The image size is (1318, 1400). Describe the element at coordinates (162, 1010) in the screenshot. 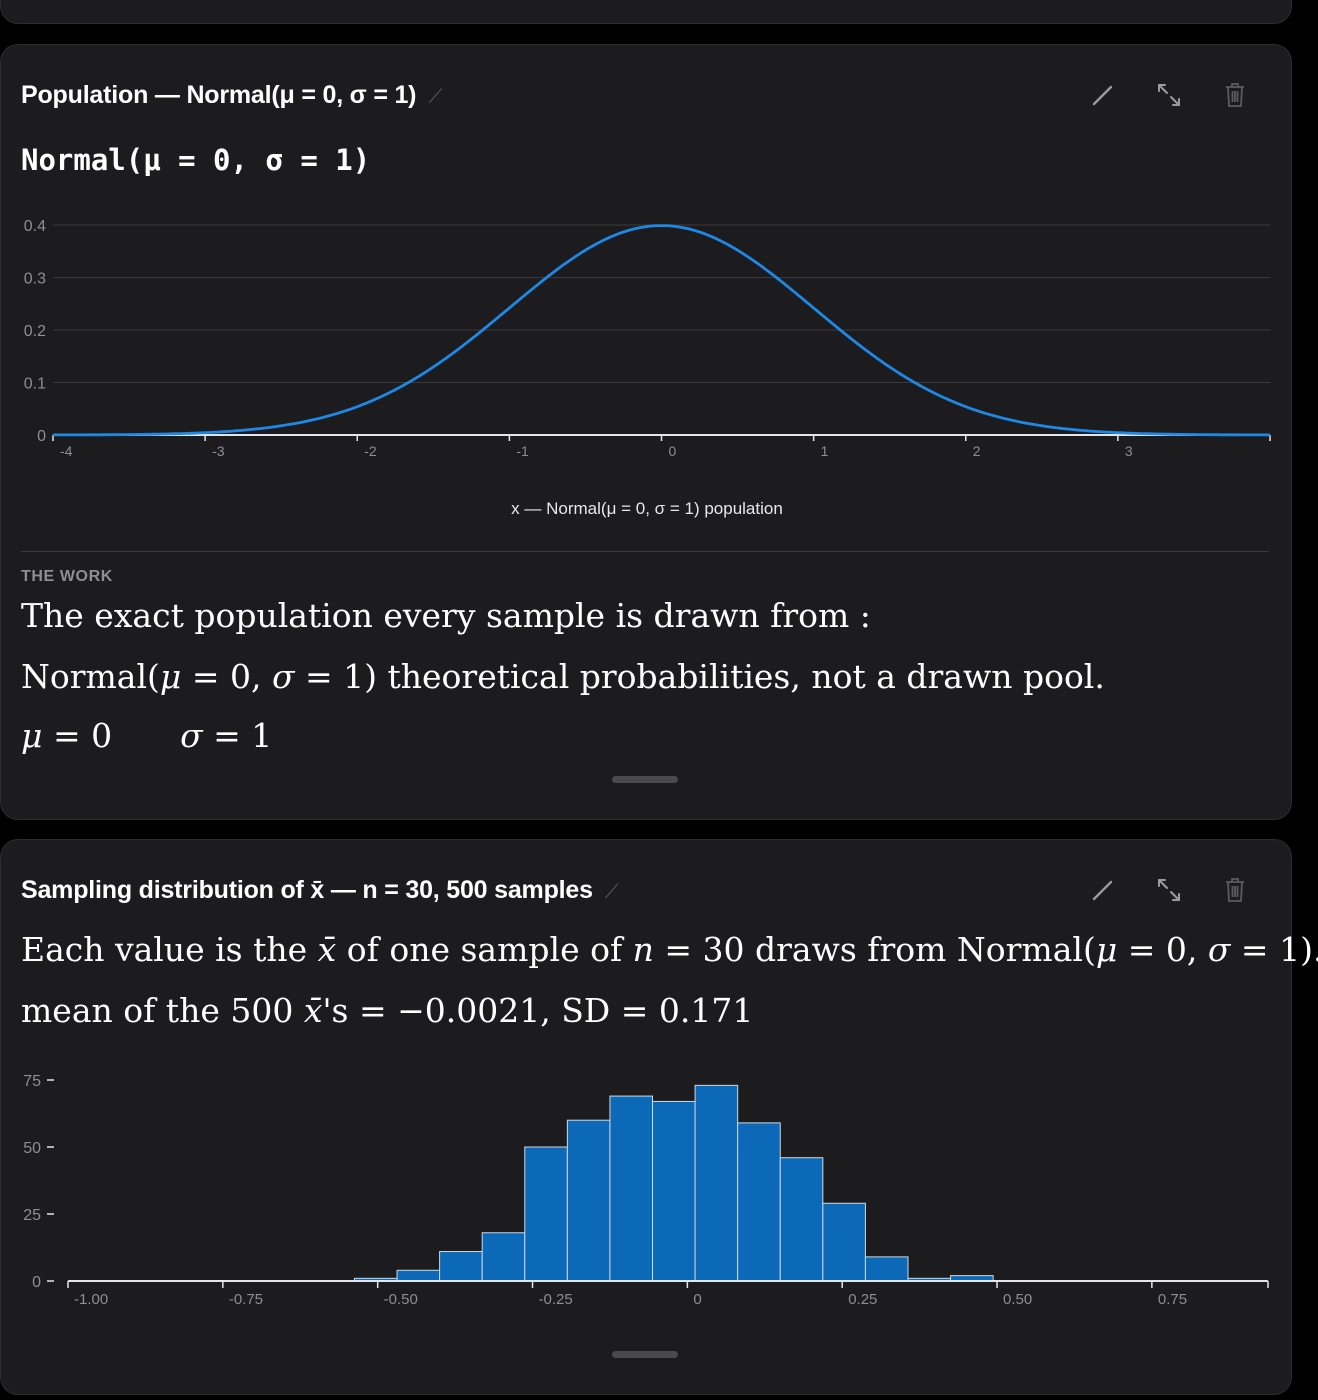

I see `sampling-line-2-a: mean of the 500` at that location.